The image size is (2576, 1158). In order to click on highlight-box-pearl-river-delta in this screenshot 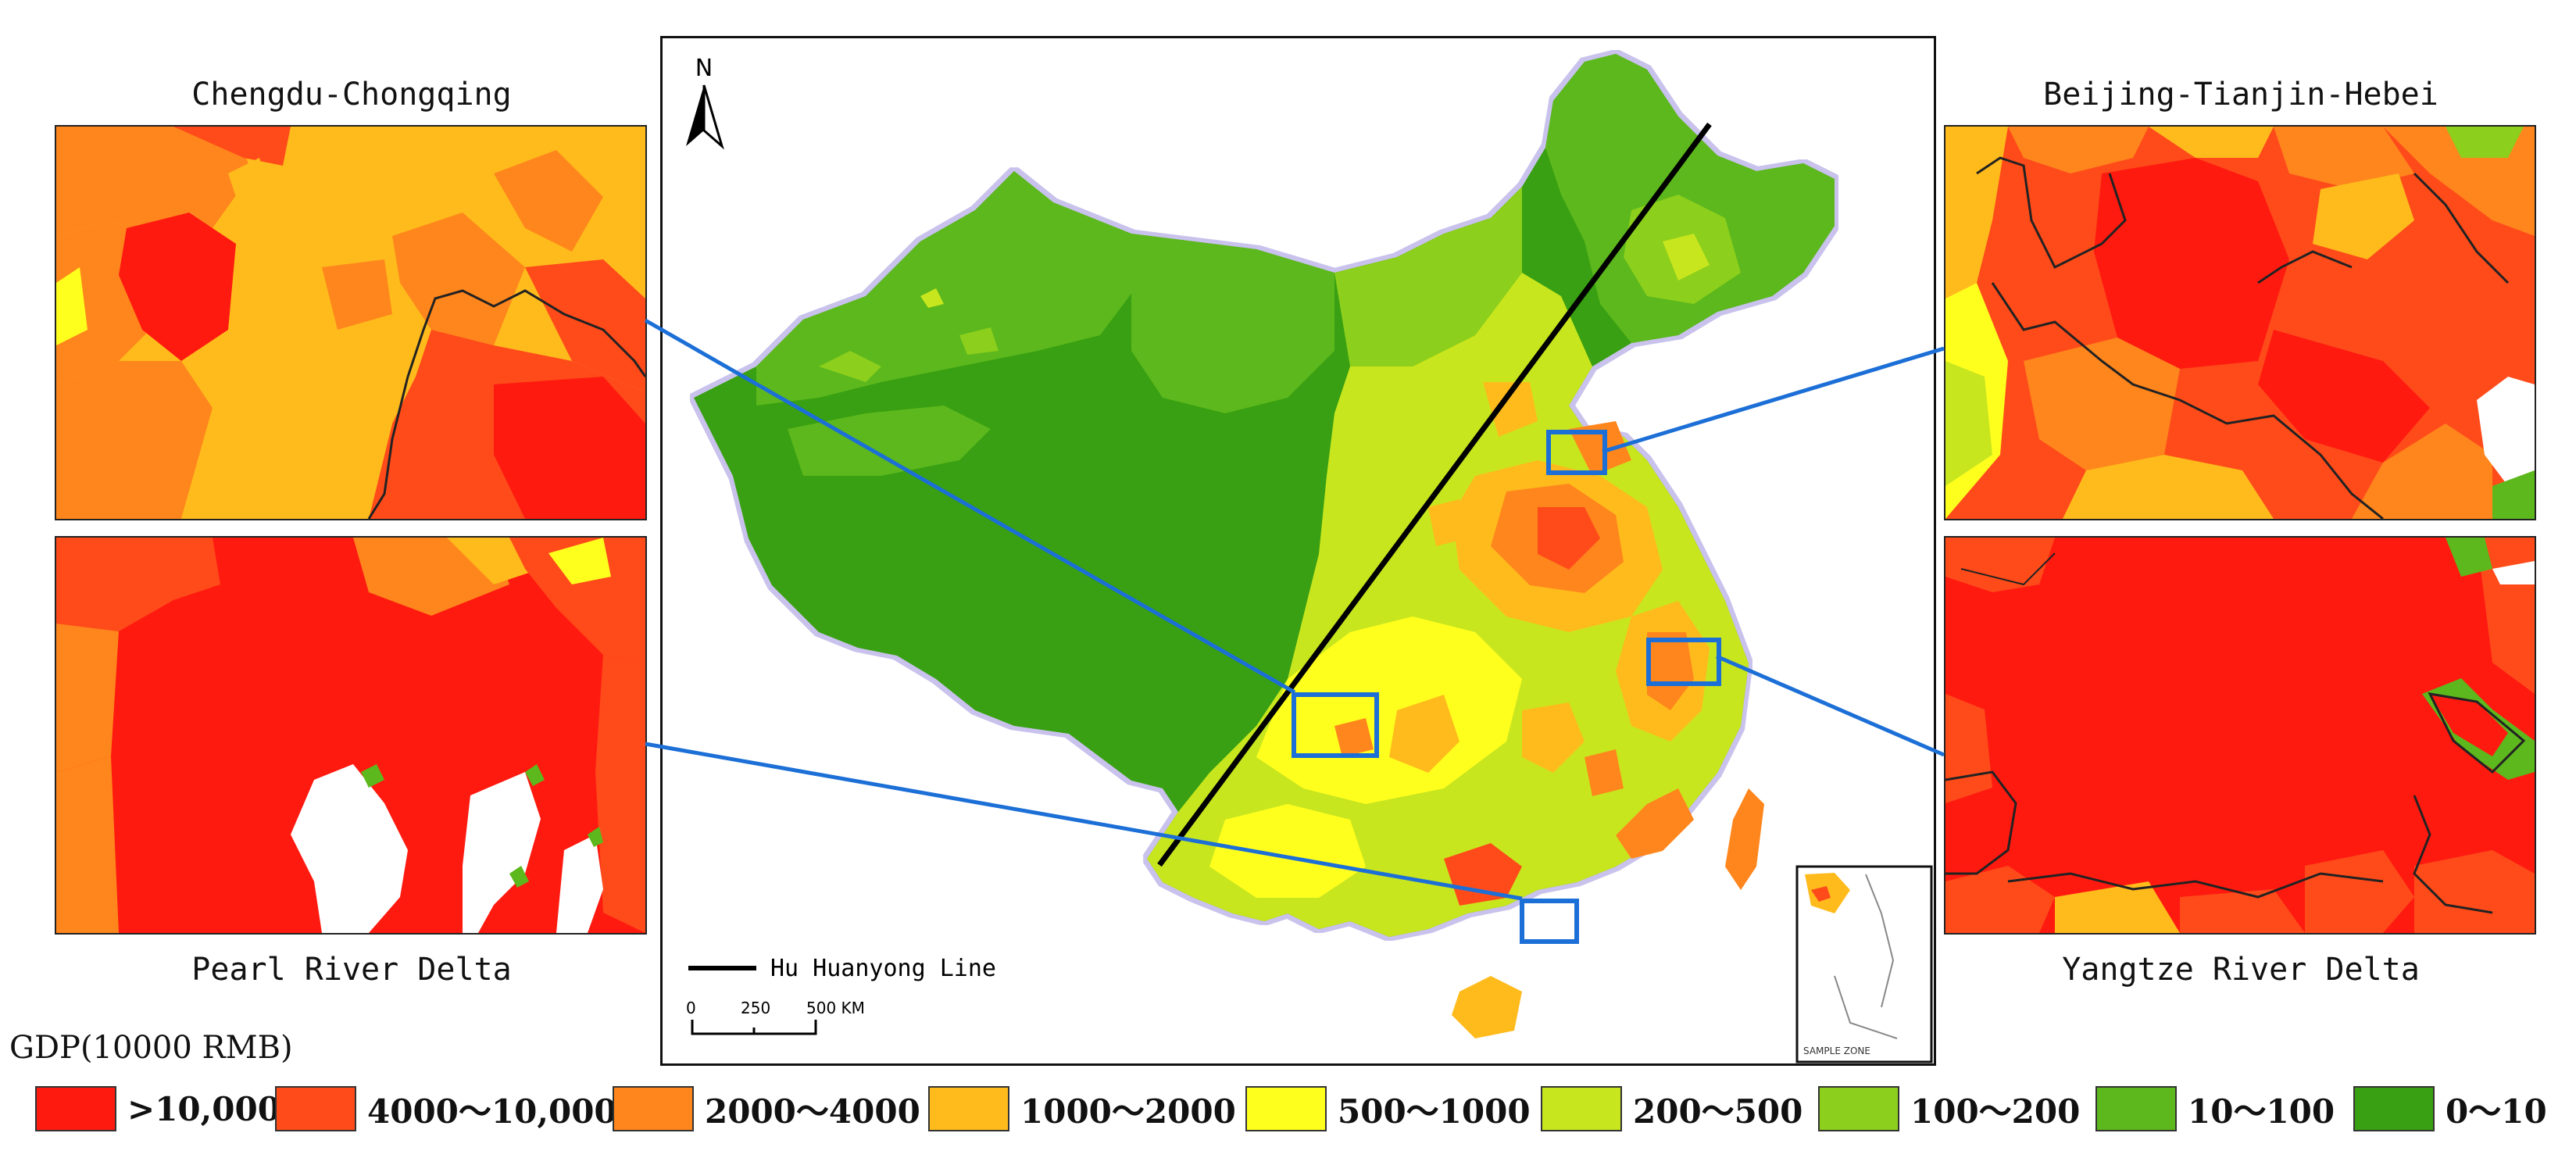, I will do `click(1550, 922)`.